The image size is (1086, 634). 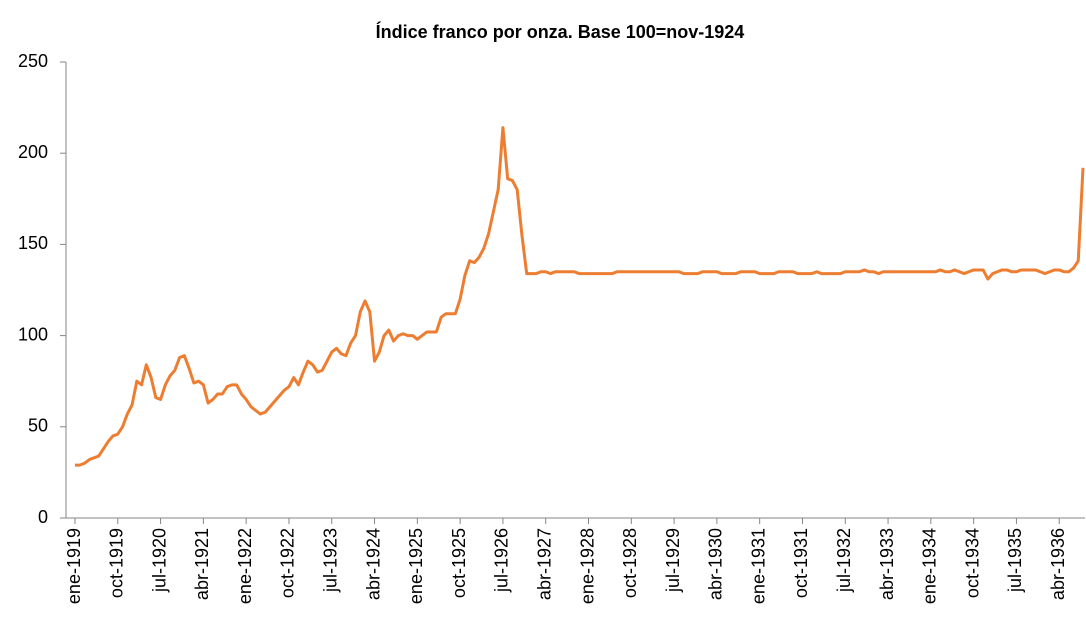 I want to click on x-tick-label: jul-1935, so click(x=1015, y=560).